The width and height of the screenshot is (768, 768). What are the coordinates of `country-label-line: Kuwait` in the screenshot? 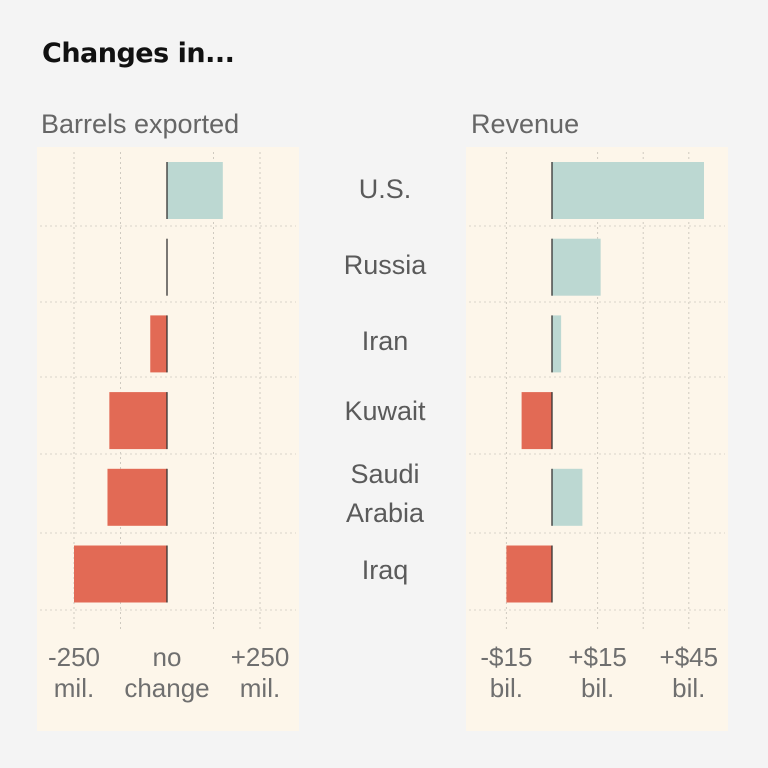 It's located at (385, 410).